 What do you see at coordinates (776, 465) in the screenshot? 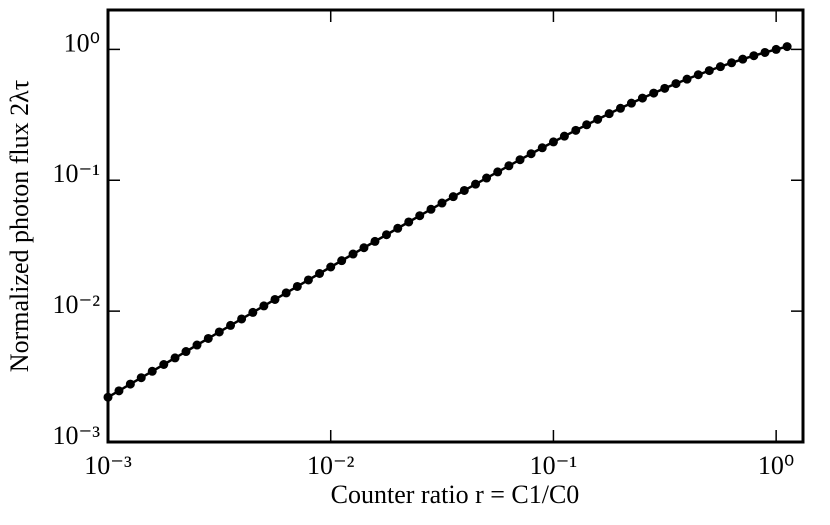
I see `x-tick-label: 10⁰` at bounding box center [776, 465].